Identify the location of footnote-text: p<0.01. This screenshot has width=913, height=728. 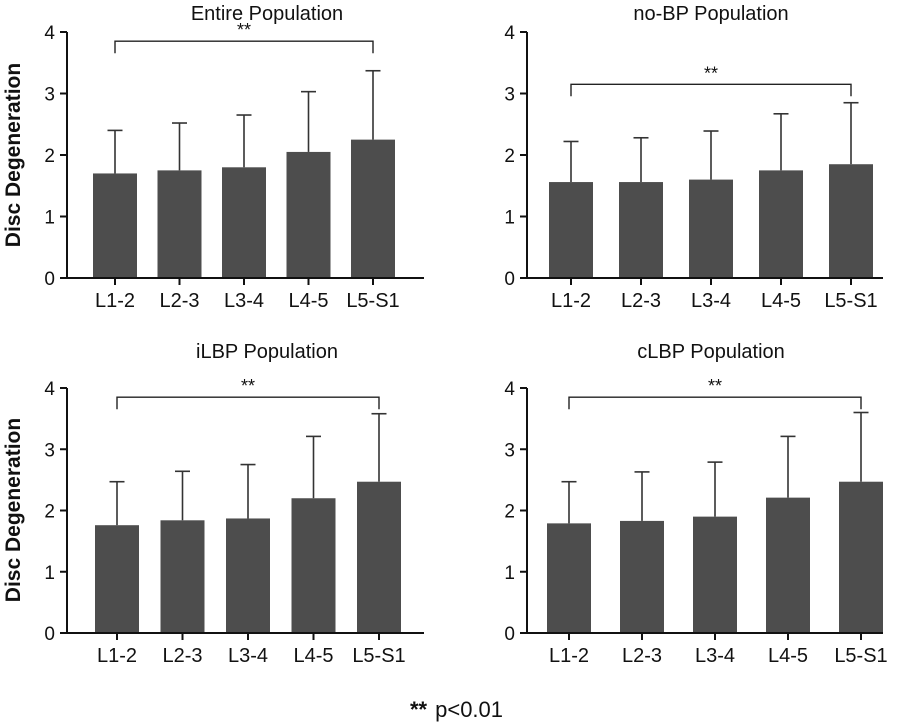
(469, 709).